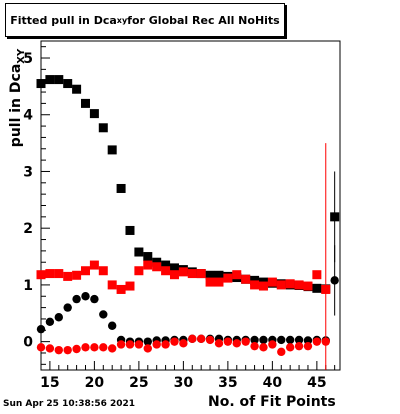  Describe the element at coordinates (28, 172) in the screenshot. I see `y-tick-label: 3` at that location.